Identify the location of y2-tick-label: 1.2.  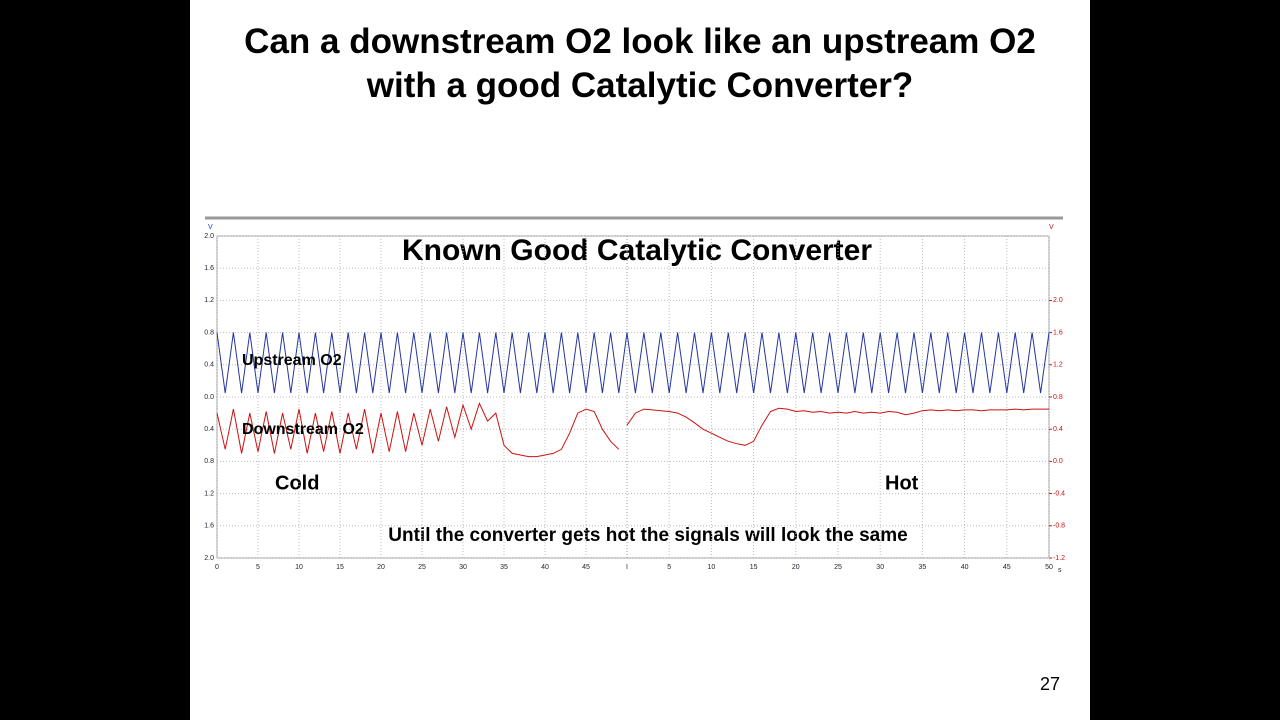
(1058, 365).